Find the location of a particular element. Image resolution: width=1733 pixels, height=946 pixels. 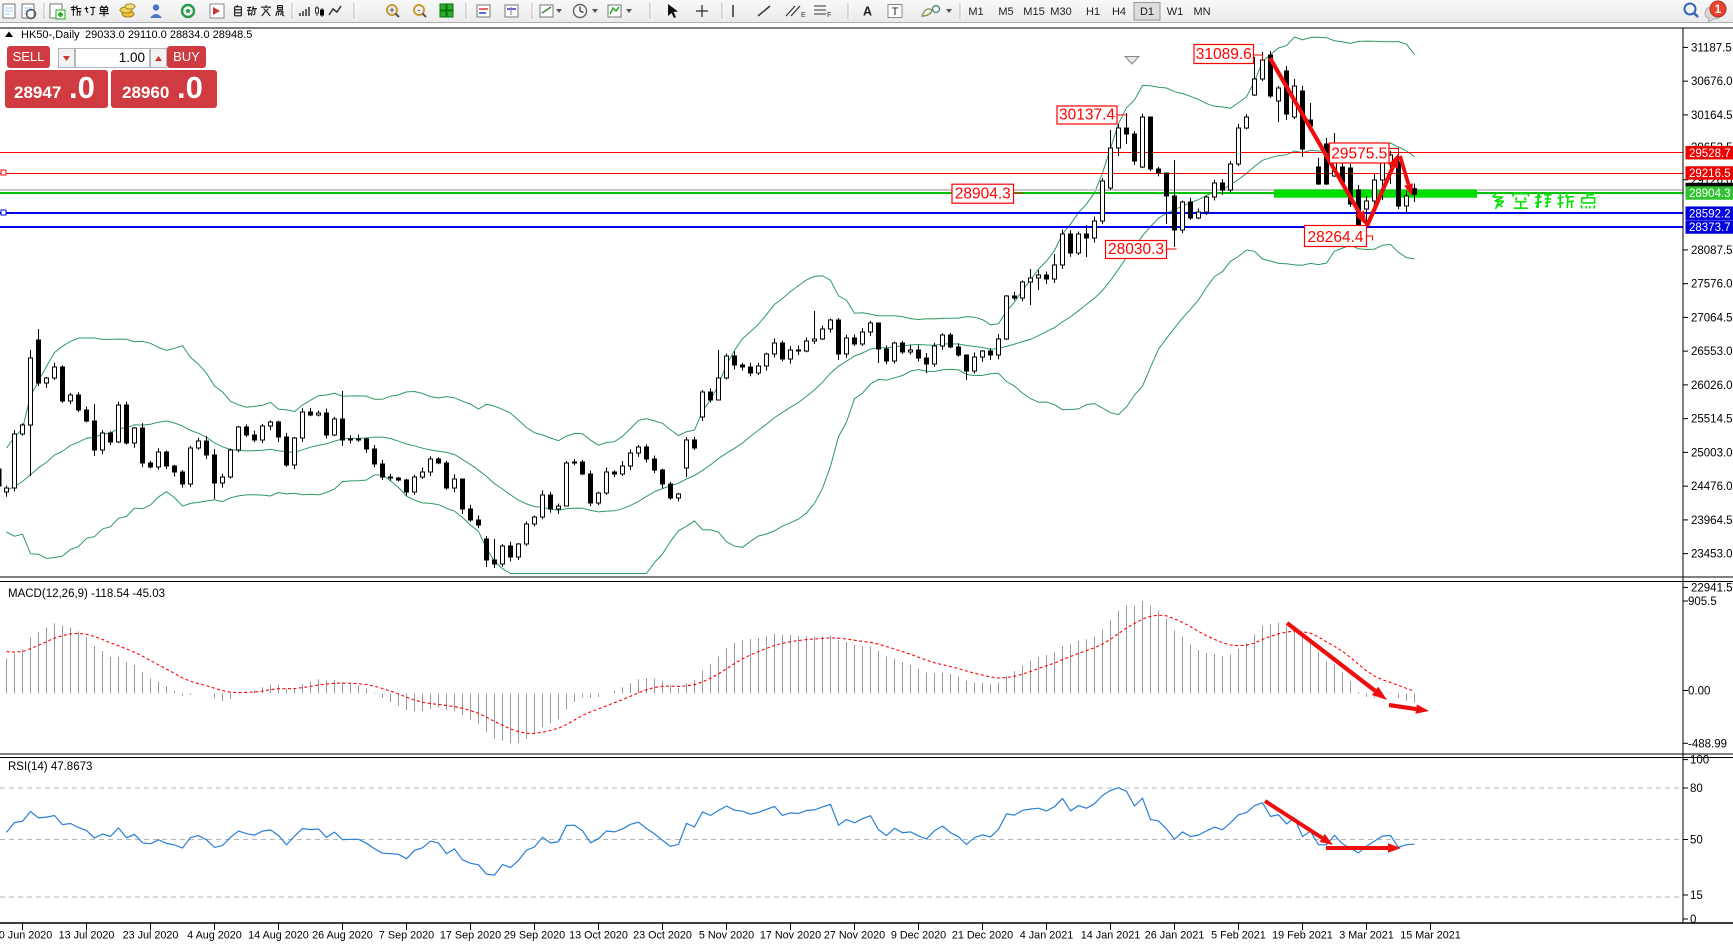

svg-text: MACD(12,26,9) -118.54 -45.03 is located at coordinates (86, 594).